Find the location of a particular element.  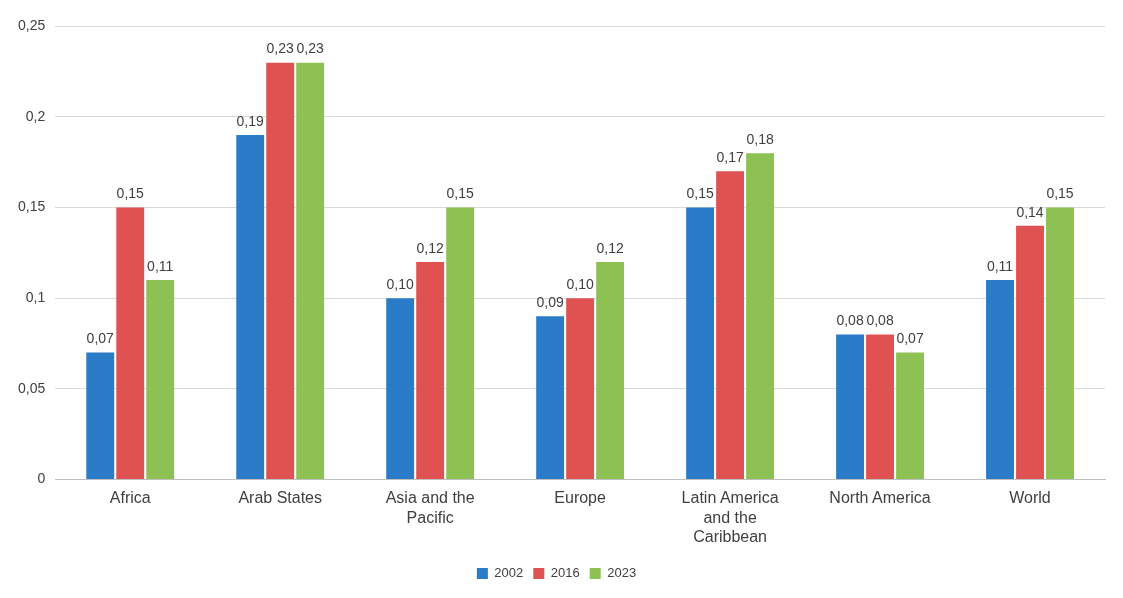

x-tick-label: World is located at coordinates (1030, 498).